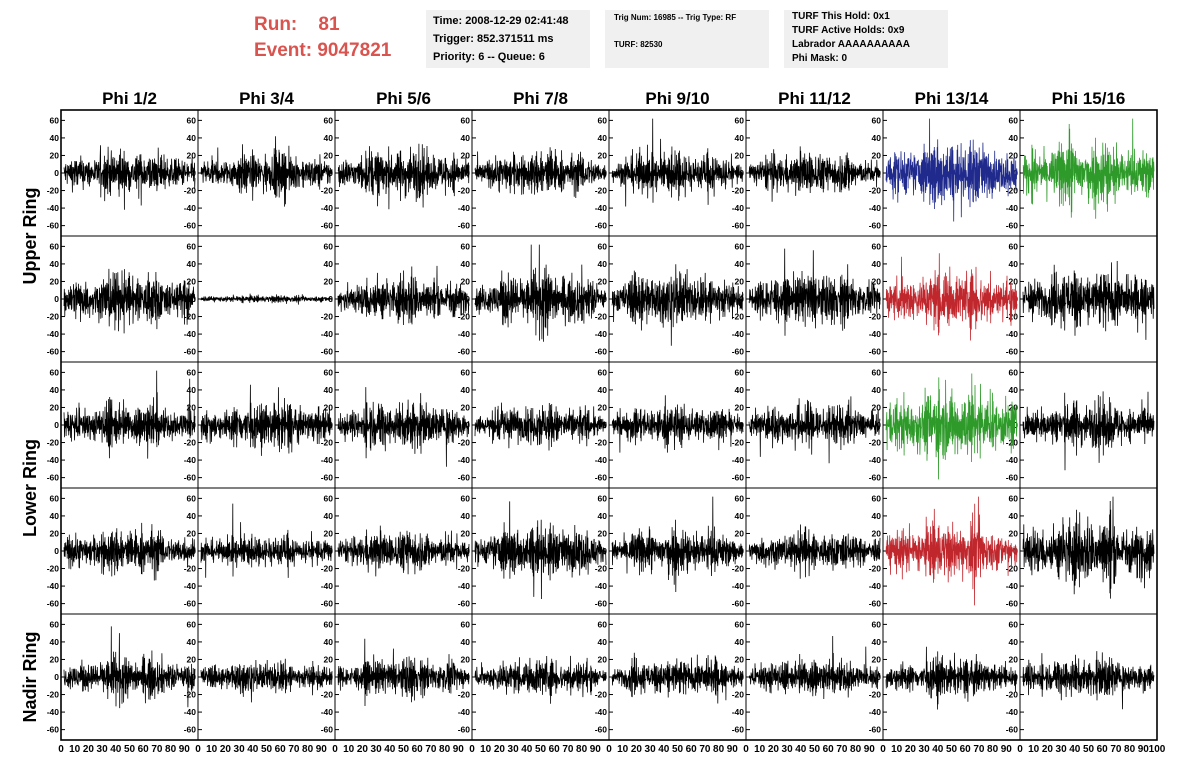  I want to click on x-tick-label: 60, so click(1103, 749).